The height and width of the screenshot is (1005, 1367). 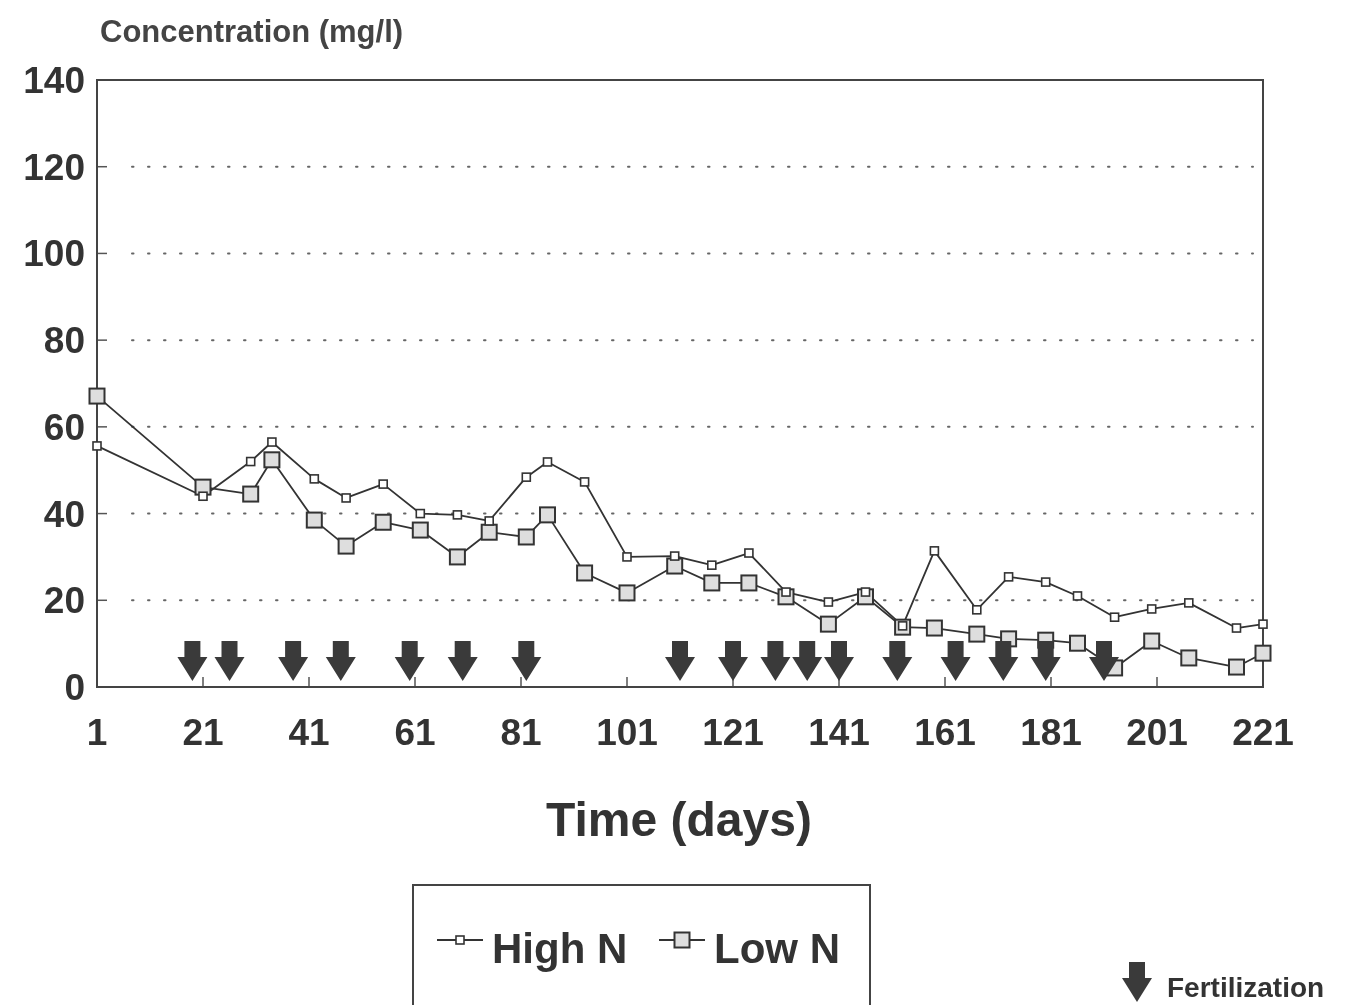 What do you see at coordinates (64, 601) in the screenshot?
I see `y-tick-label: 20` at bounding box center [64, 601].